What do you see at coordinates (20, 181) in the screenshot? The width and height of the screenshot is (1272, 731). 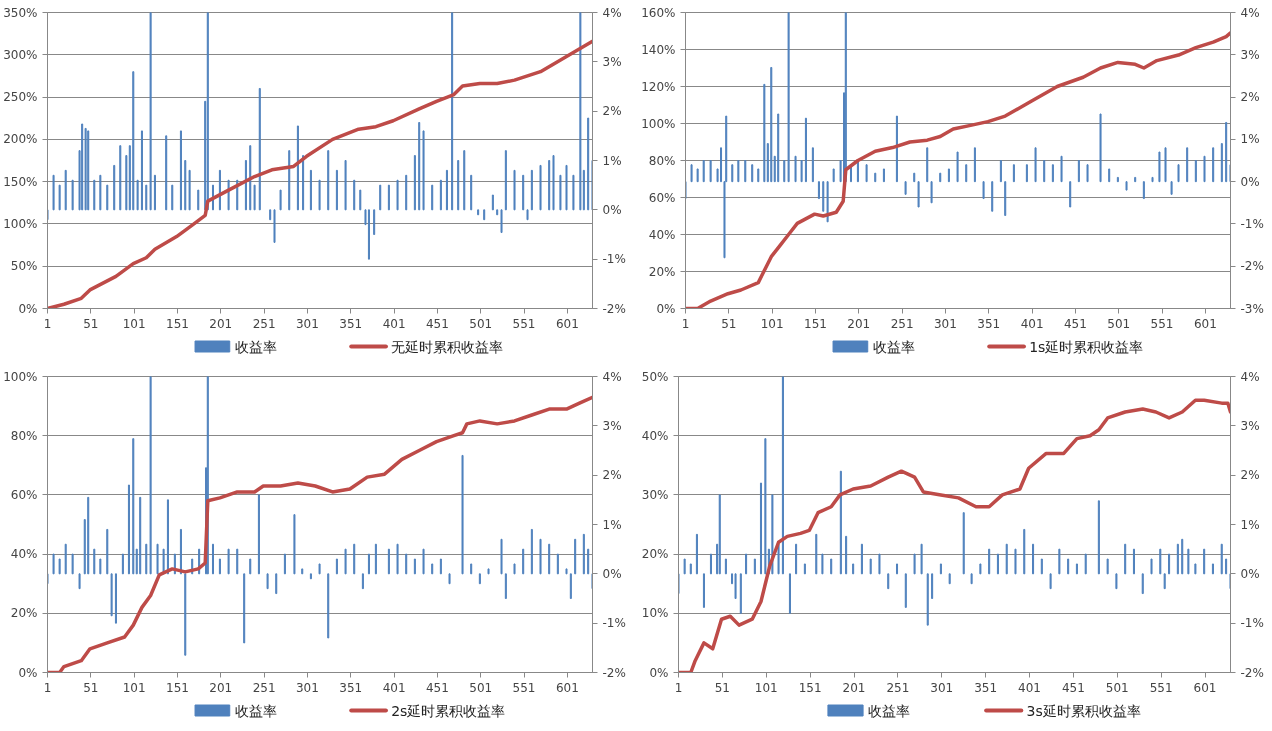 I see `y-tick-label: 150%` at bounding box center [20, 181].